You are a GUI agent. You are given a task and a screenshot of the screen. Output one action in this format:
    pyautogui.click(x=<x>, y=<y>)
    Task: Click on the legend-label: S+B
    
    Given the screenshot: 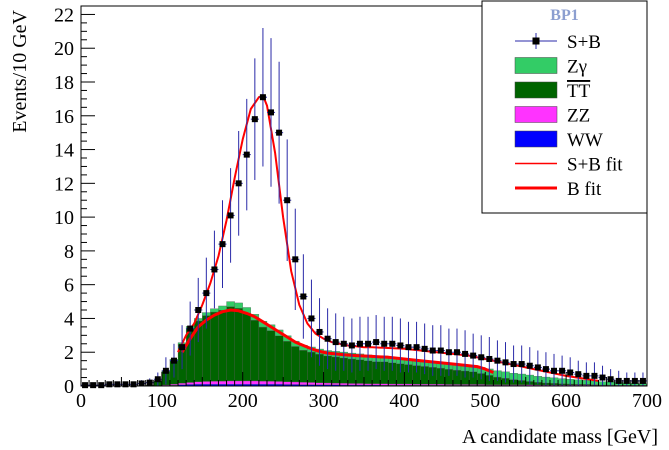 What is the action you would take?
    pyautogui.click(x=584, y=42)
    